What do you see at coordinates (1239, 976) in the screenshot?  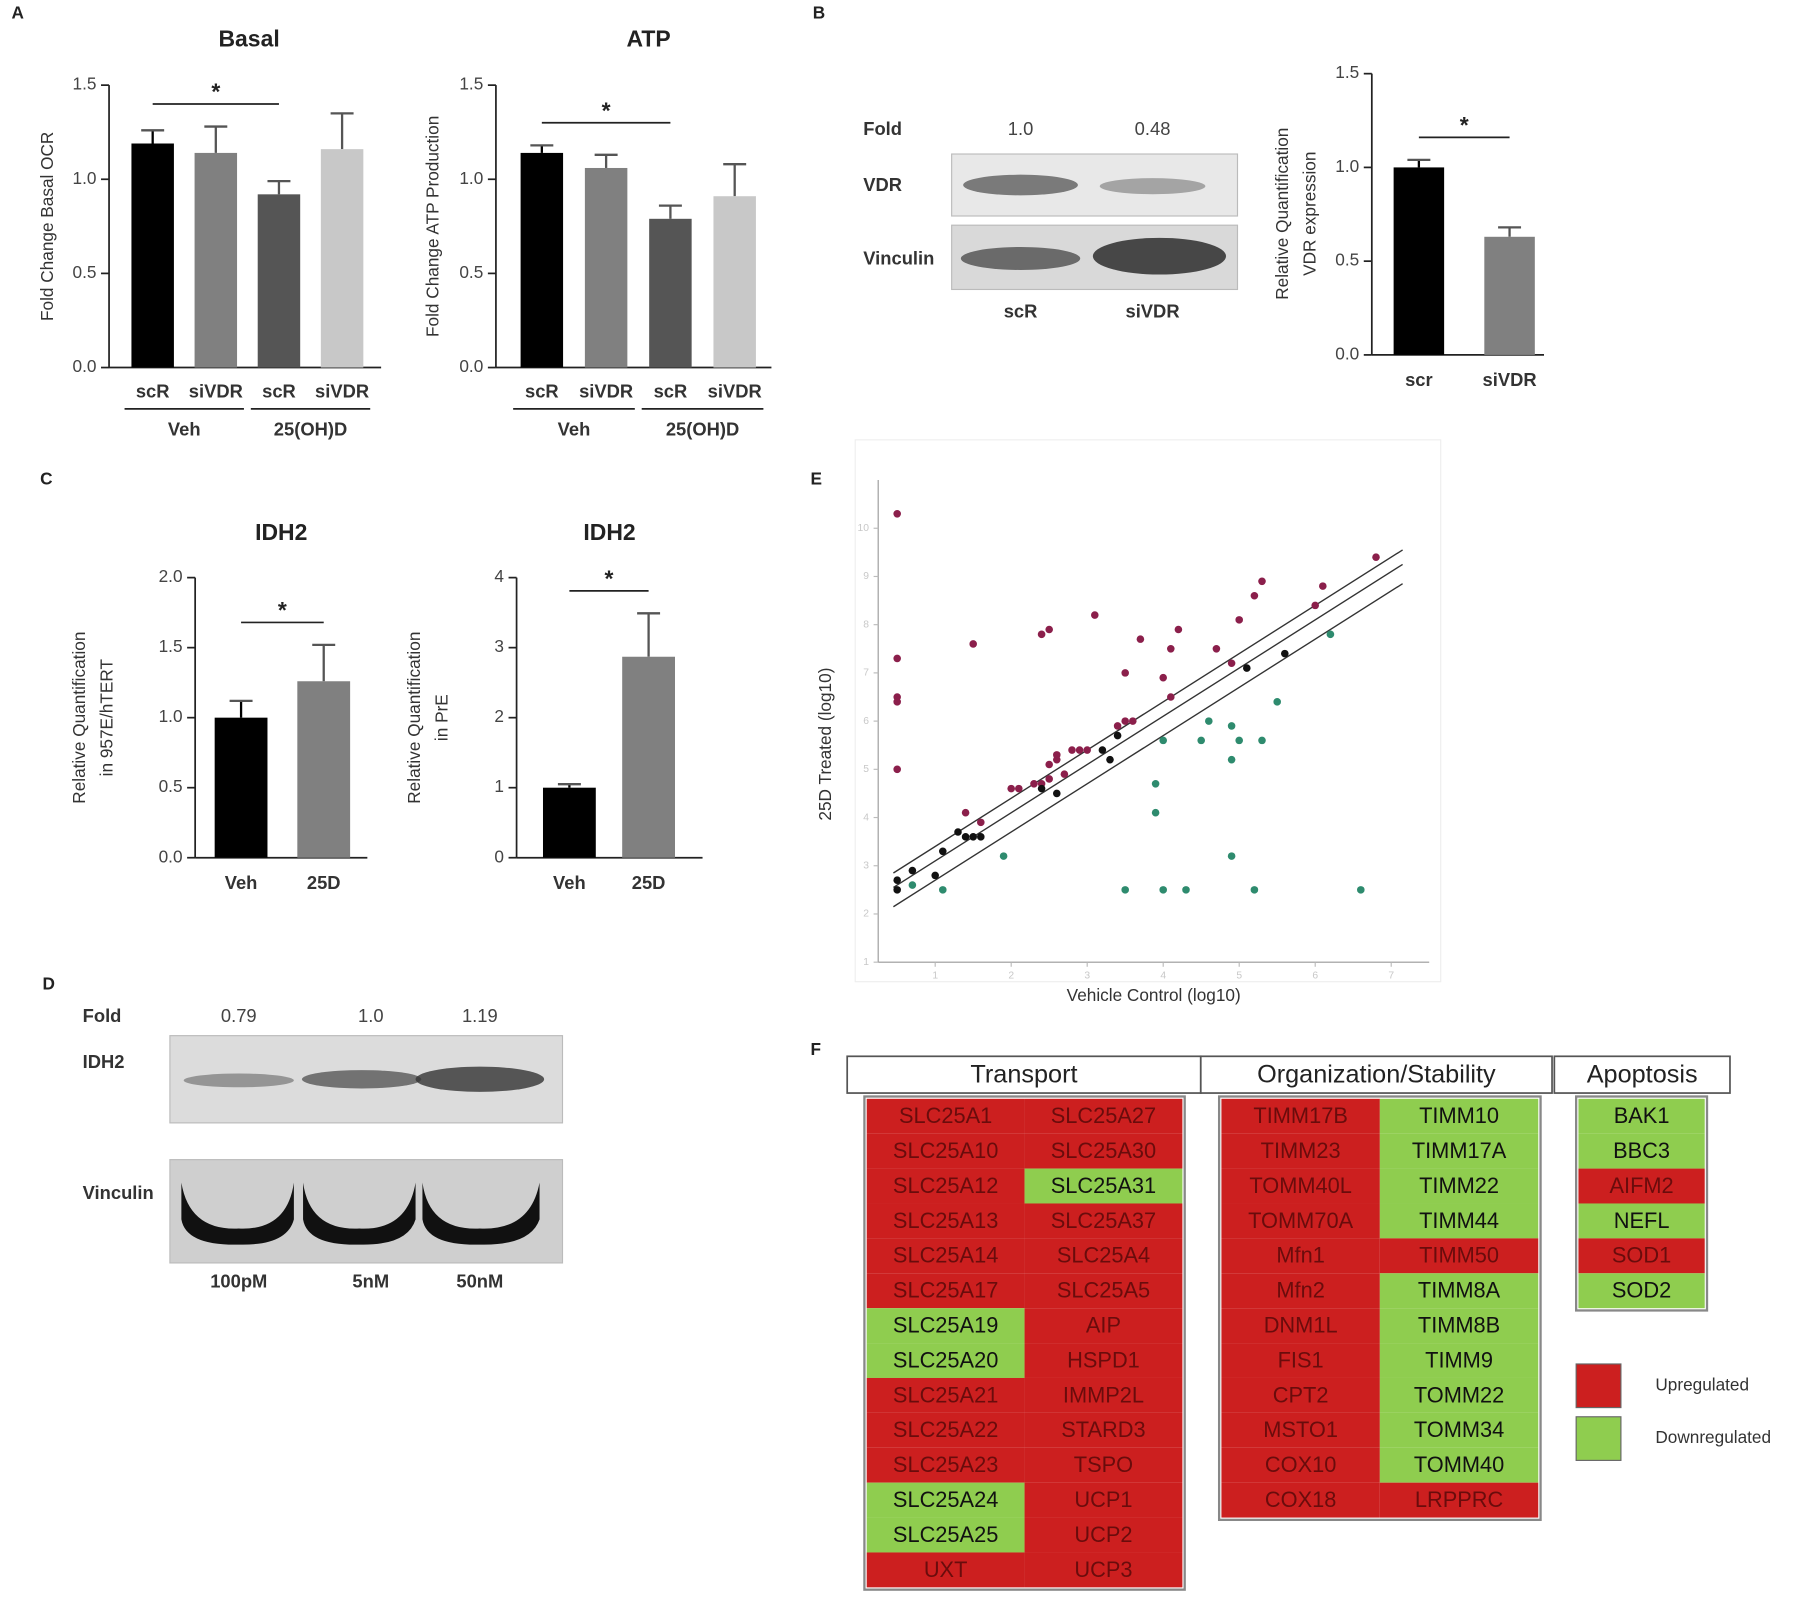 I see `x-tick-label: 5` at bounding box center [1239, 976].